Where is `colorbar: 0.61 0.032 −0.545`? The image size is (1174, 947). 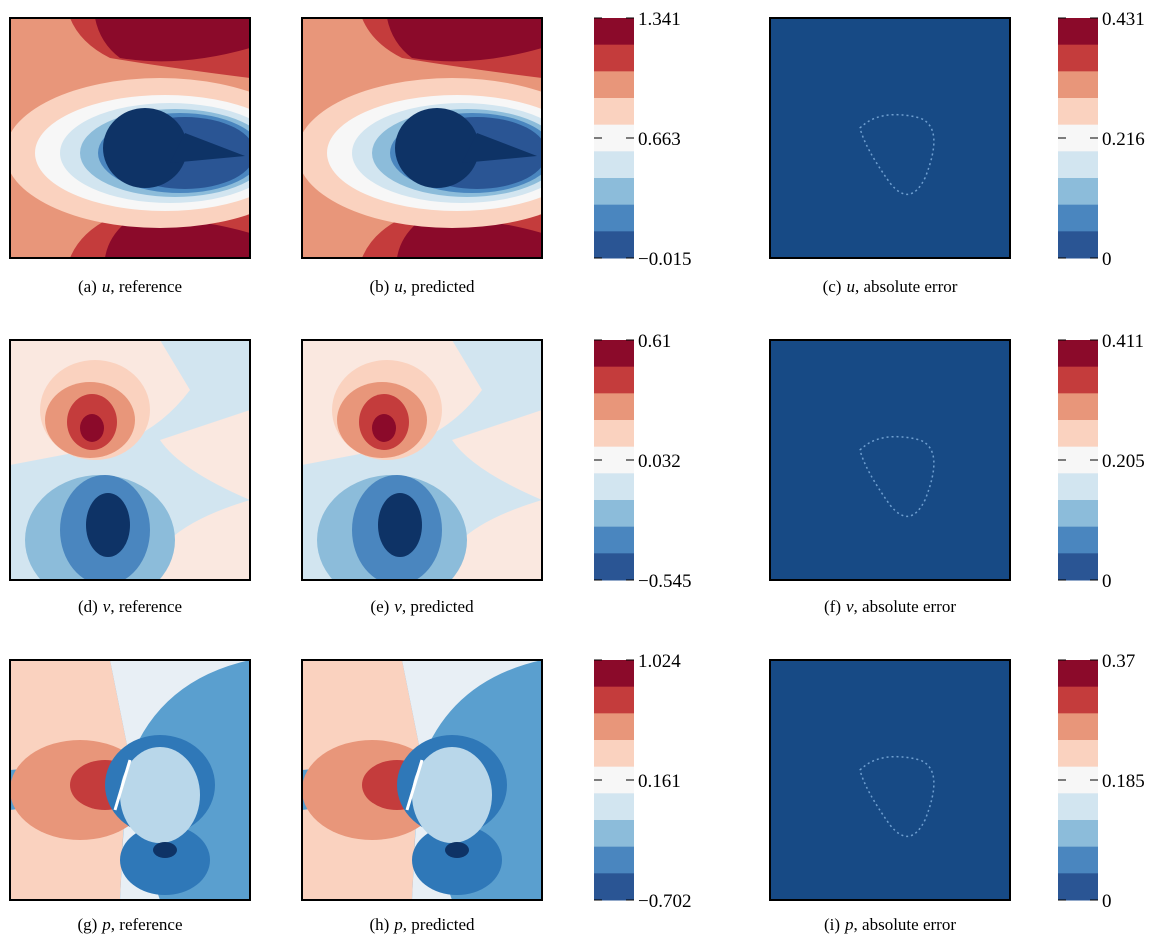
colorbar: 0.61 0.032 −0.545 is located at coordinates (642, 461).